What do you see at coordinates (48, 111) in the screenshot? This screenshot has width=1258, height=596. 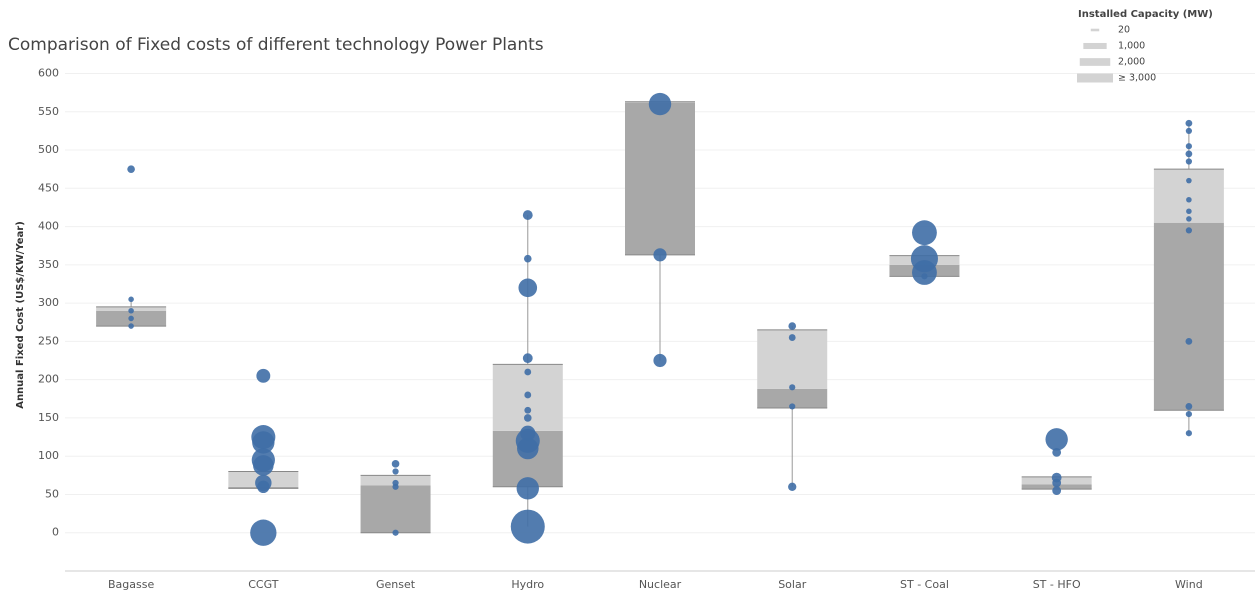 I see `y-tick-label: 550` at bounding box center [48, 111].